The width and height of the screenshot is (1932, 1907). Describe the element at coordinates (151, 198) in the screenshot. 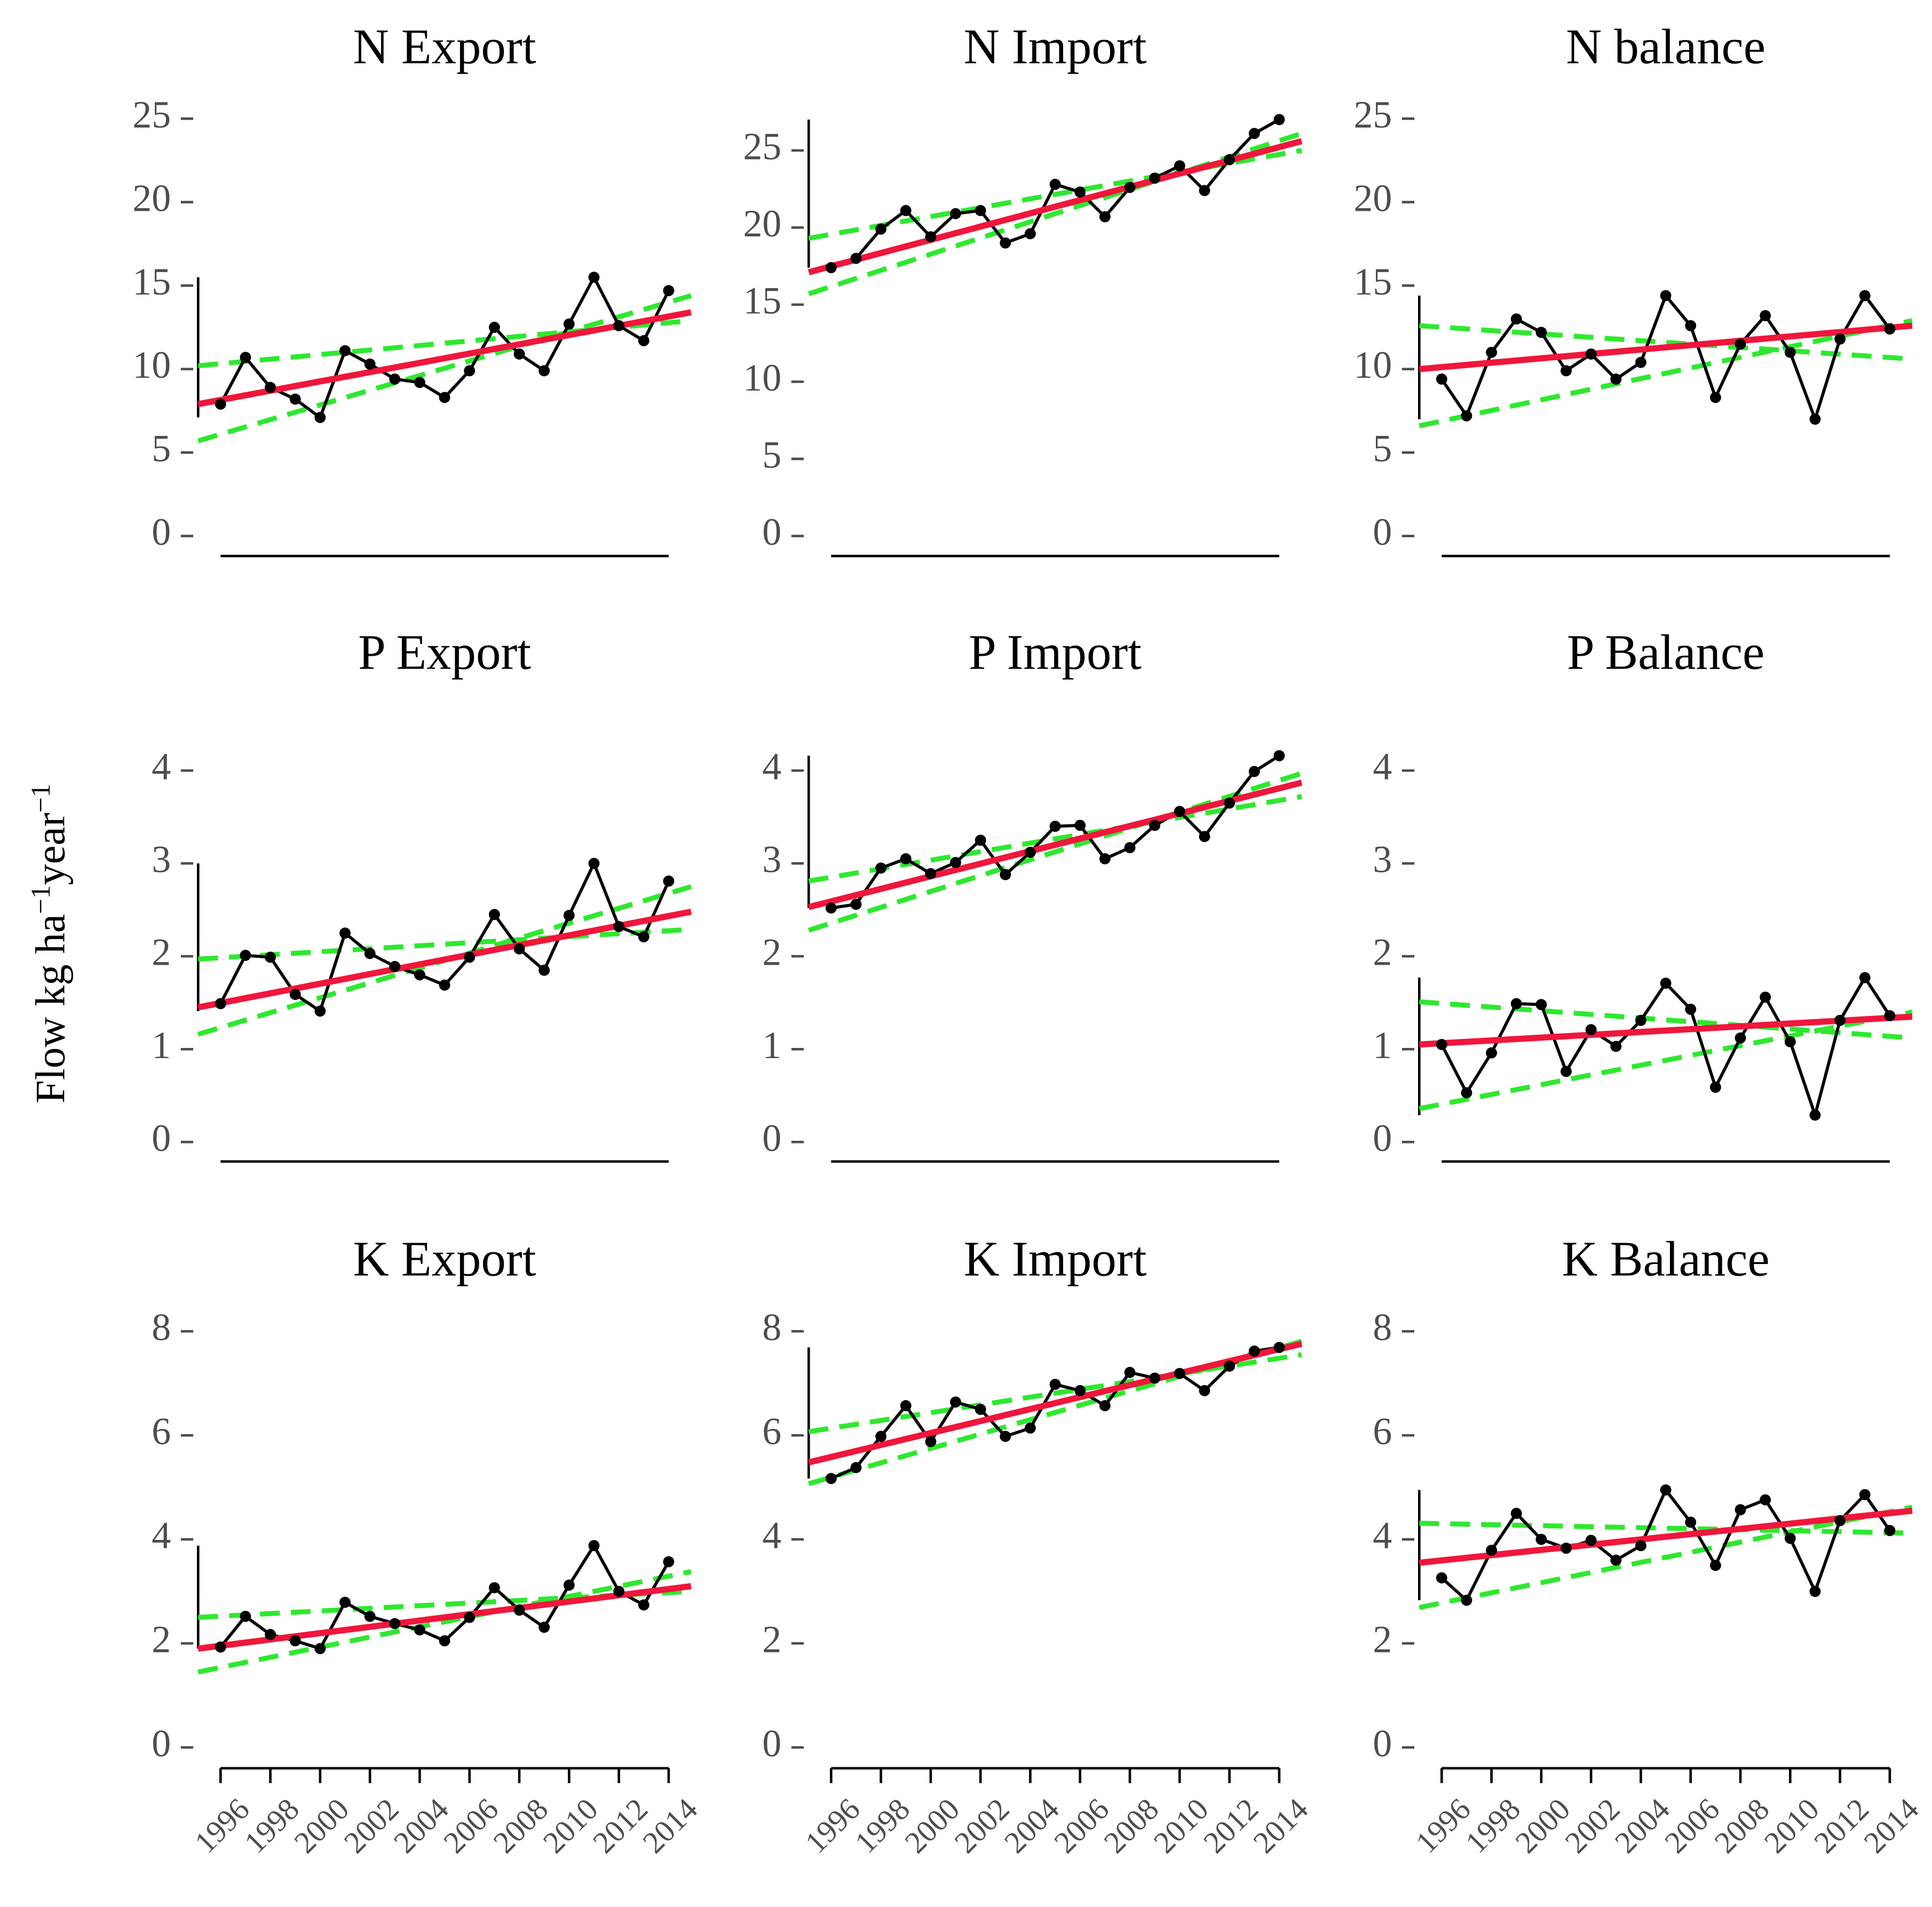

I see `y-tick-label: 20` at that location.